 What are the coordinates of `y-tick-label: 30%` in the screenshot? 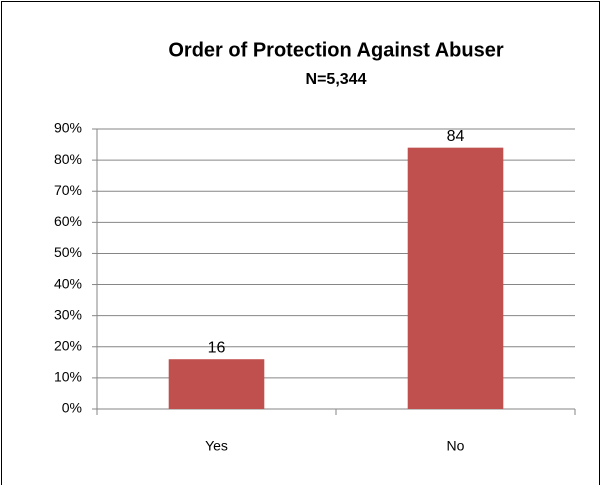 It's located at (68, 314).